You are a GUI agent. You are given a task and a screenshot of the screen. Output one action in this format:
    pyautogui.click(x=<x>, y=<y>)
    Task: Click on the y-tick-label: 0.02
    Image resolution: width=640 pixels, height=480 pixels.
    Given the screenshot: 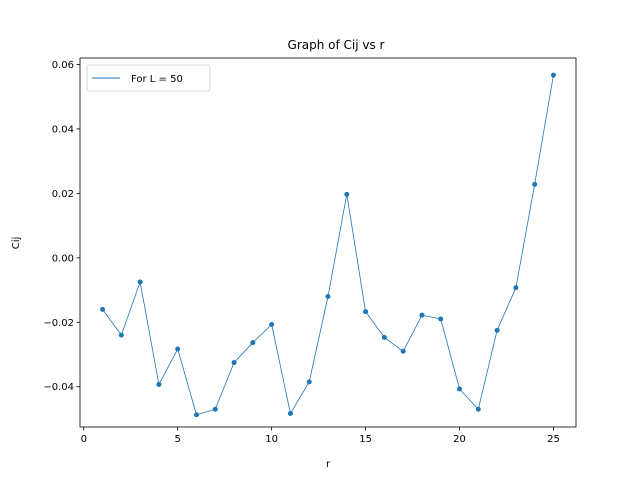 What is the action you would take?
    pyautogui.click(x=63, y=194)
    